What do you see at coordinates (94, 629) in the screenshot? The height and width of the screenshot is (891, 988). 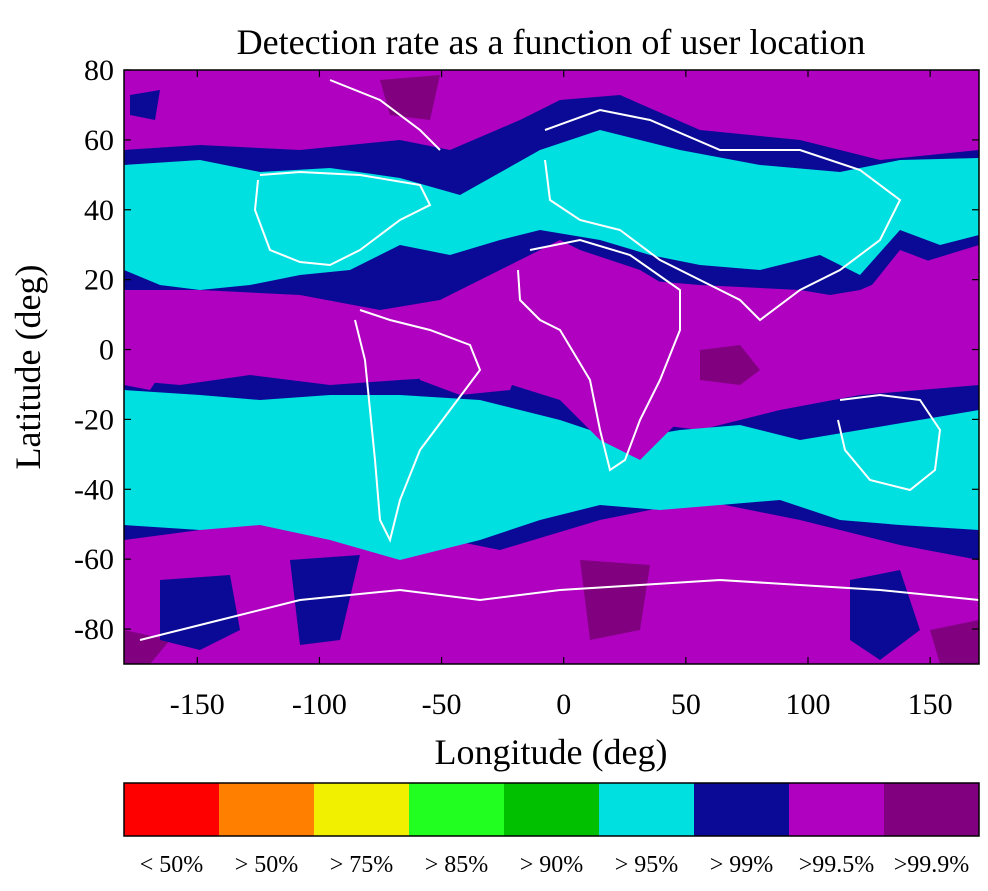 I see `y-tick-label: -80` at bounding box center [94, 629].